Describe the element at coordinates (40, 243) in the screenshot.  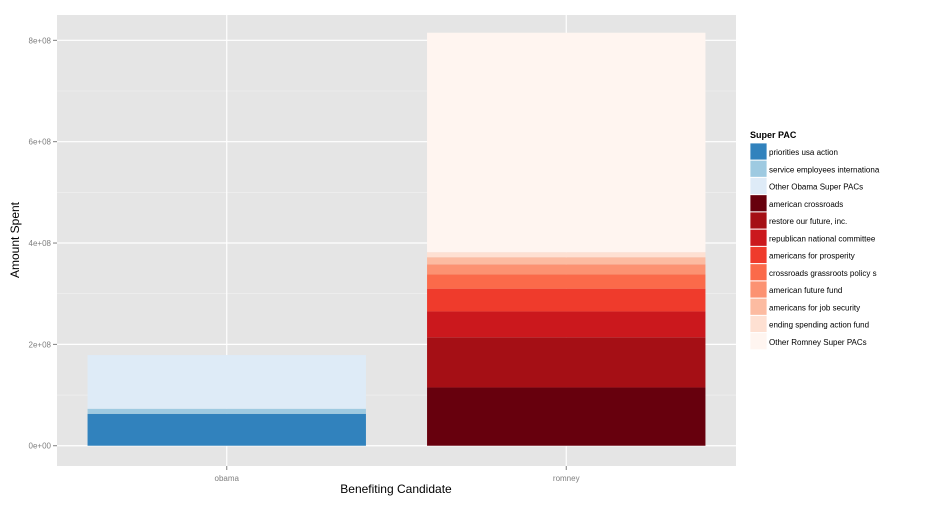
I see `y-tick-label: 4e+08` at that location.